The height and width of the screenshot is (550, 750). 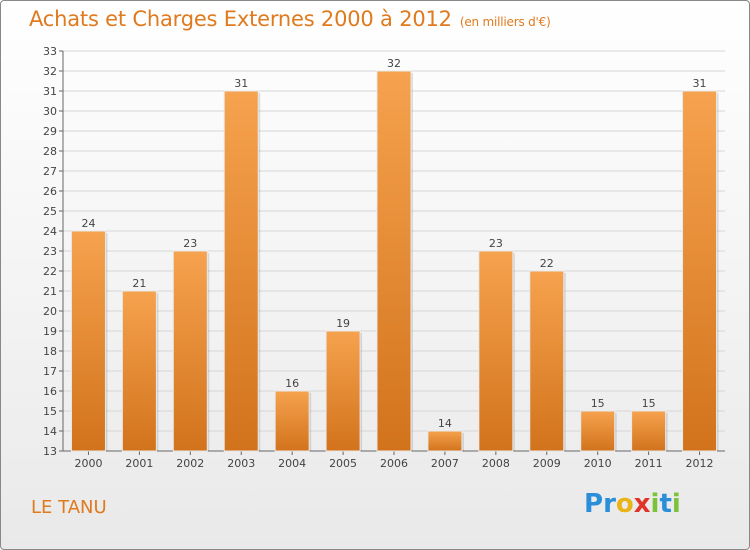 What do you see at coordinates (496, 463) in the screenshot?
I see `x-tick-label: 2008` at bounding box center [496, 463].